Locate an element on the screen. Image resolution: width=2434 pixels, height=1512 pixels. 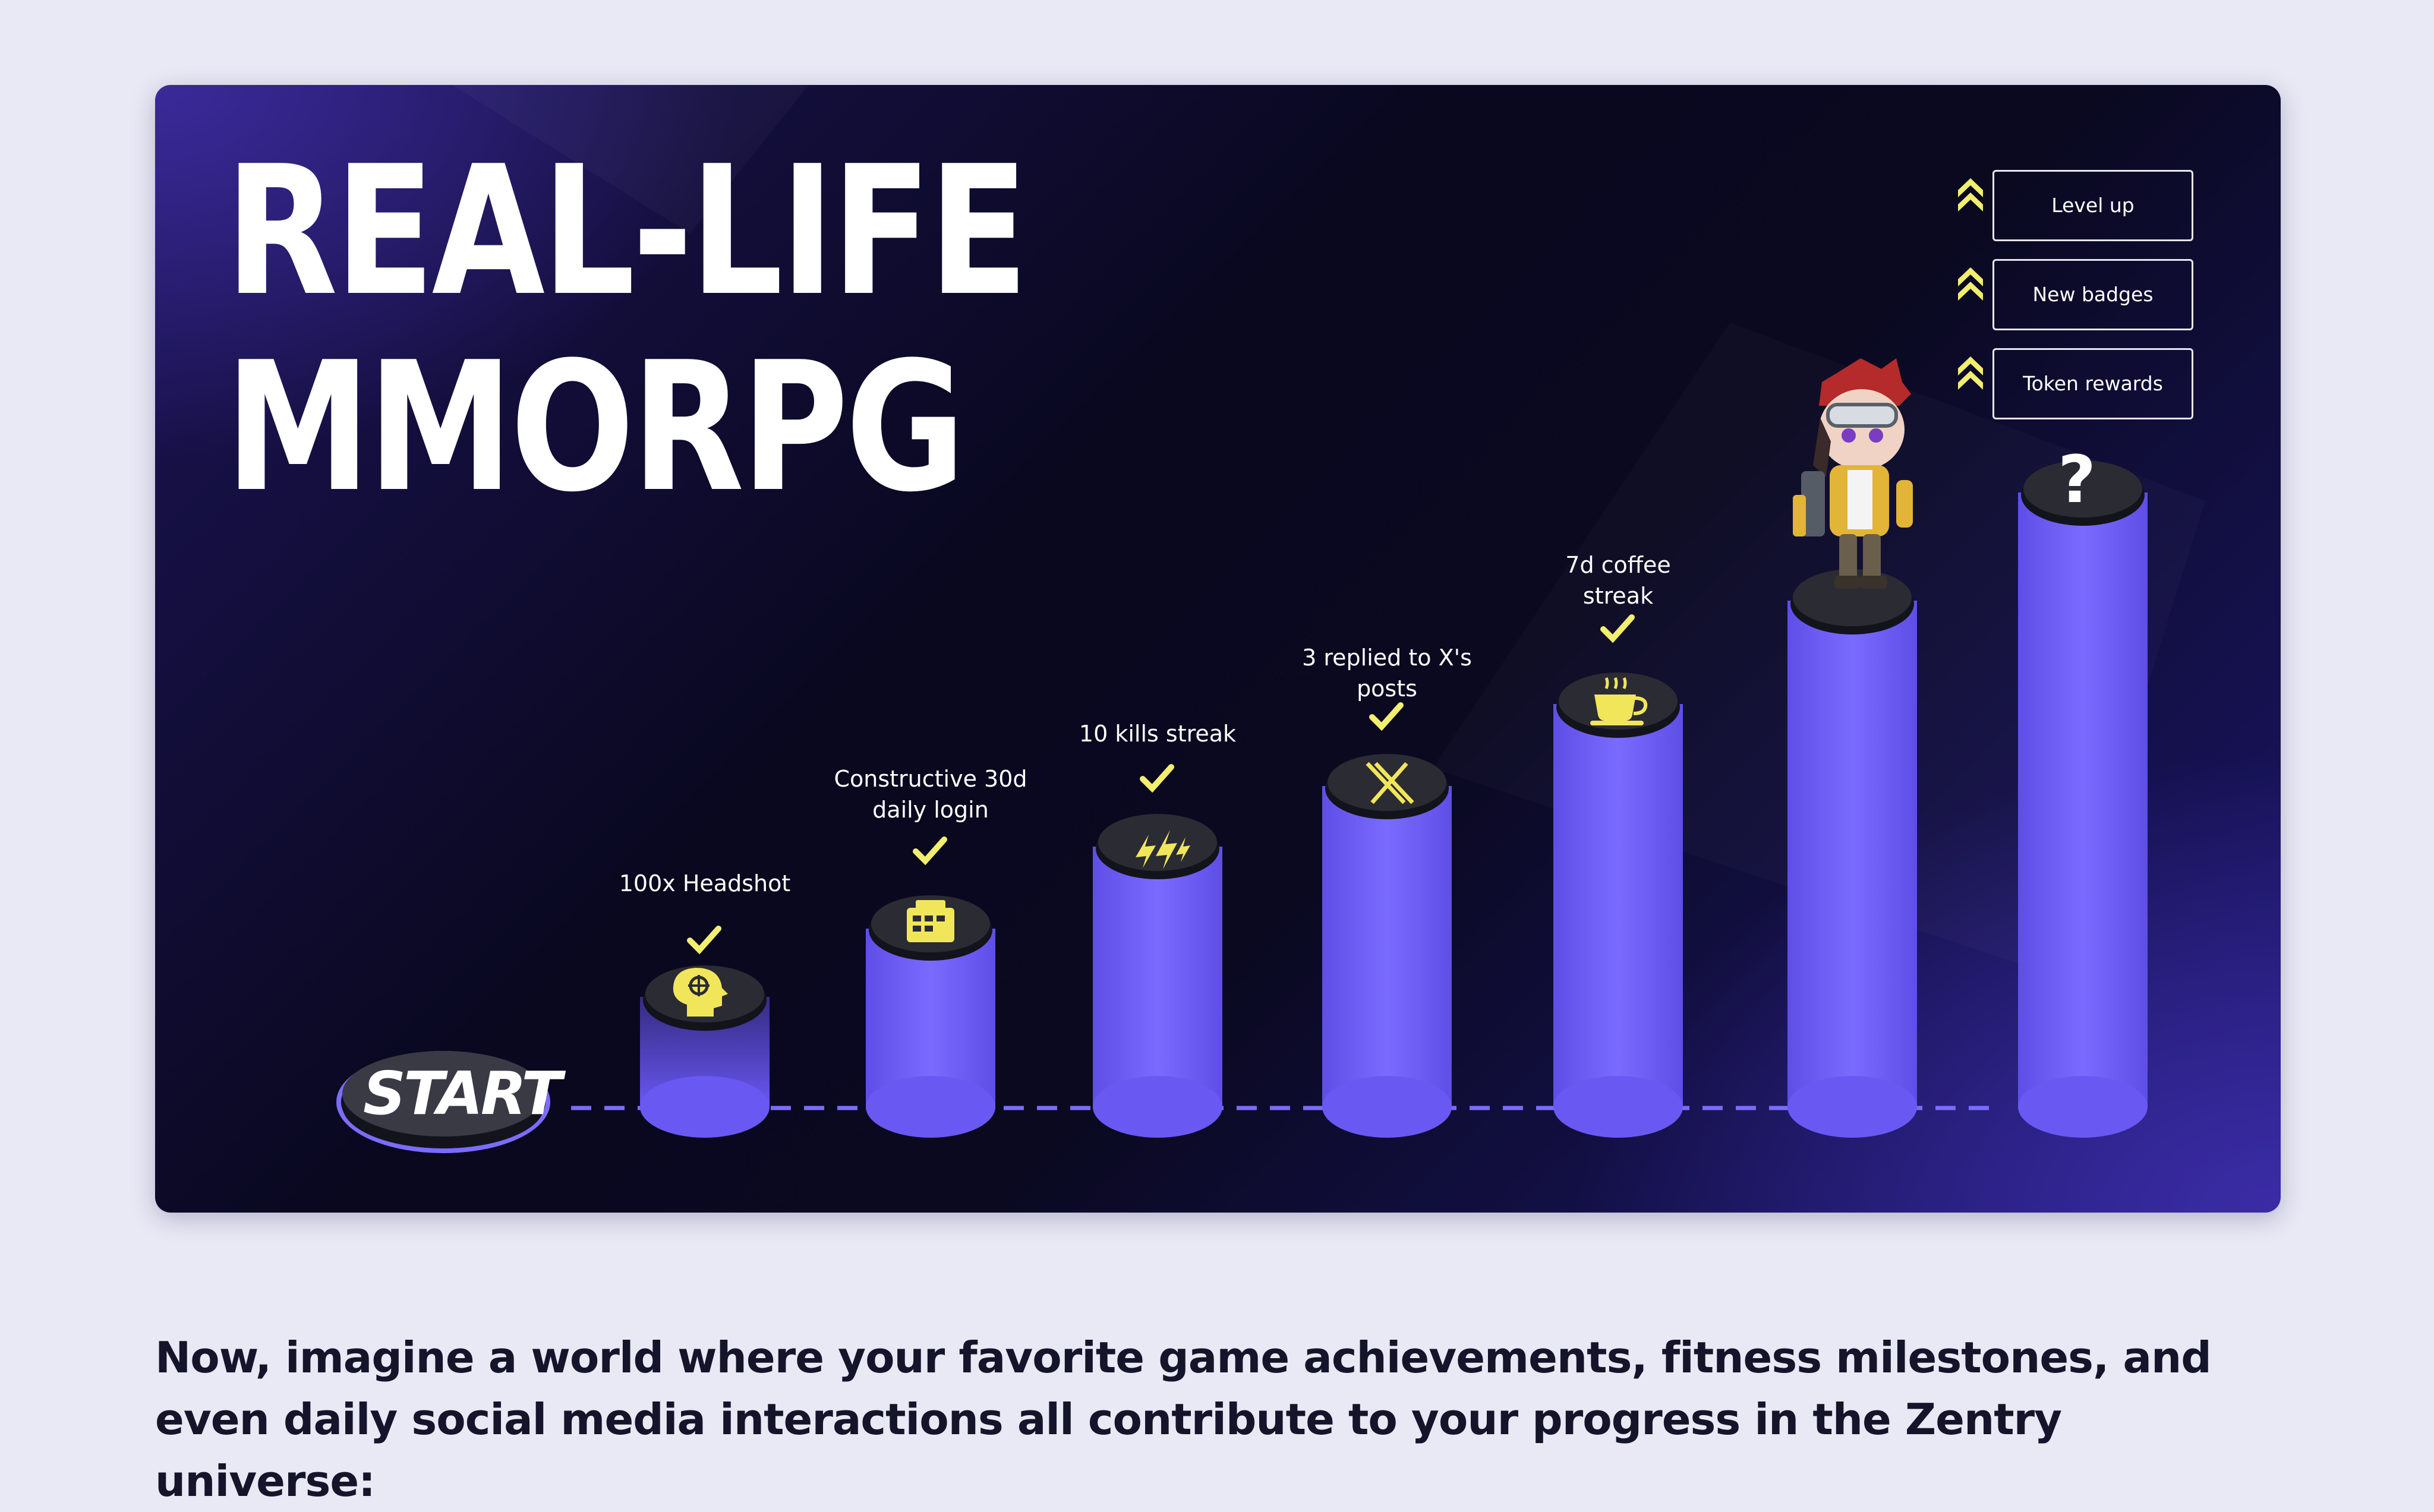
calendar-login-icon is located at coordinates (930, 921).